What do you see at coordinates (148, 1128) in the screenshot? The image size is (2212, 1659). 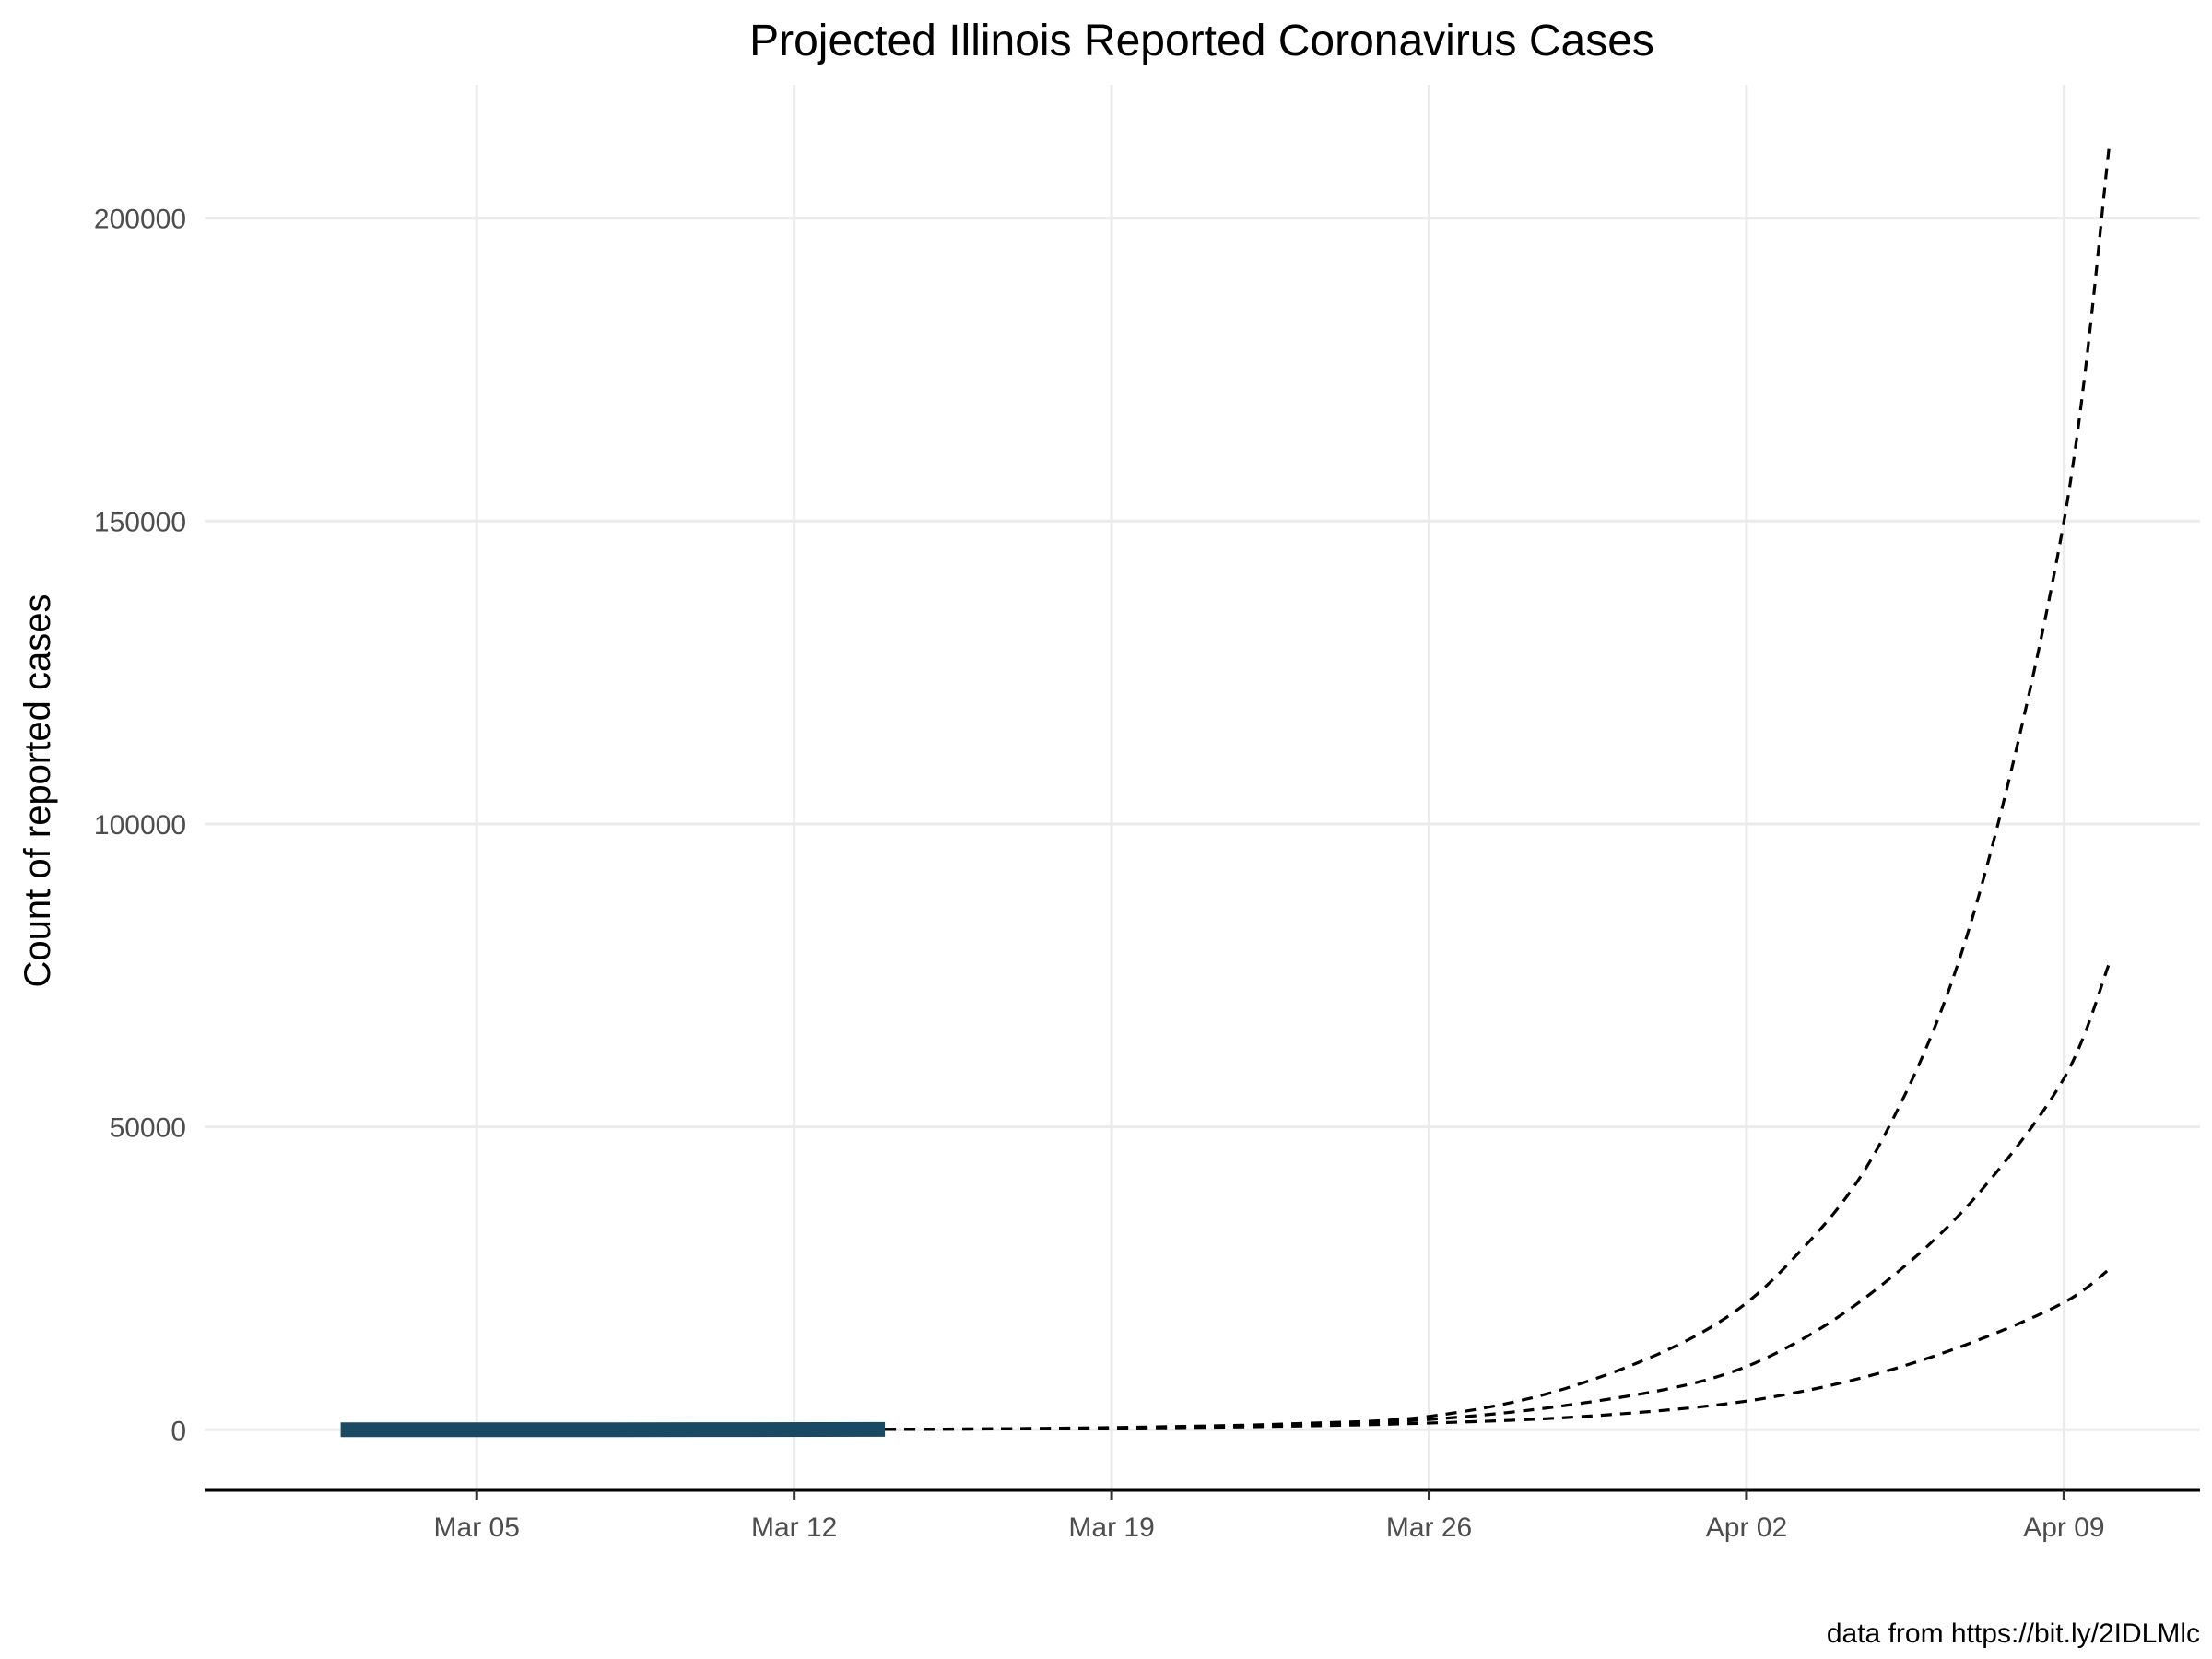 I see `y-tick-label: 50000` at bounding box center [148, 1128].